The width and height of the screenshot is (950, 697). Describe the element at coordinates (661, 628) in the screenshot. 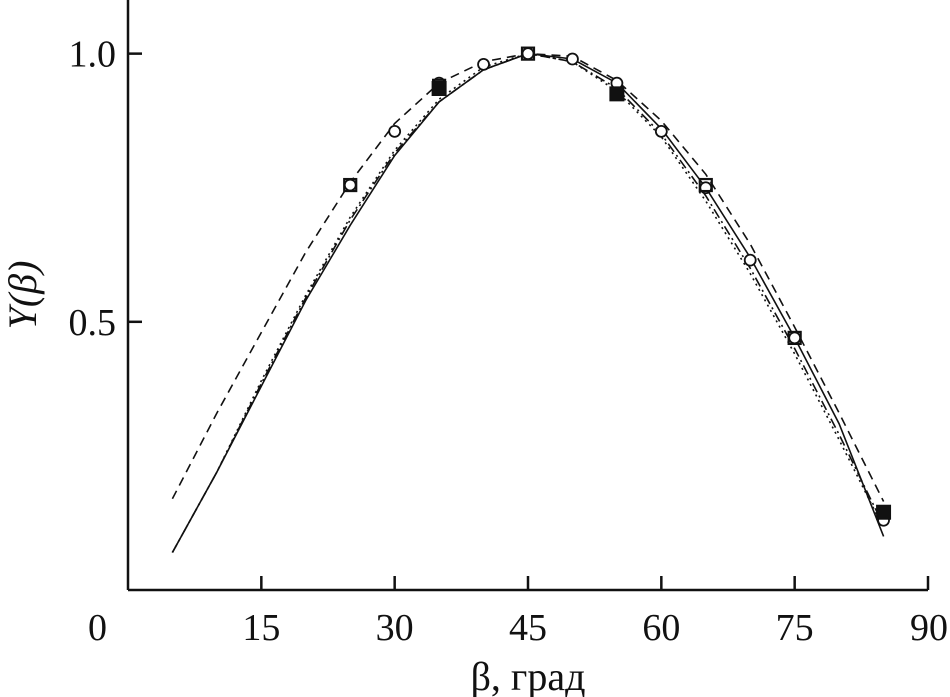

I see `x-tick-label: 60` at that location.